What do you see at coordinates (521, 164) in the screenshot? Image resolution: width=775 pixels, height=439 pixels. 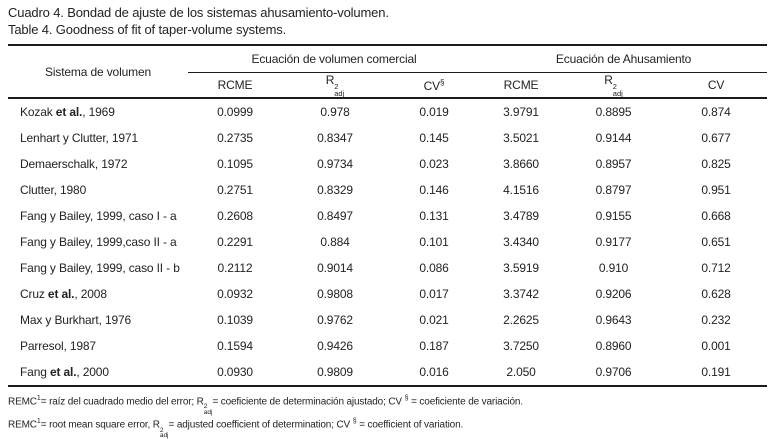 I see `cell-value: 3.8660` at bounding box center [521, 164].